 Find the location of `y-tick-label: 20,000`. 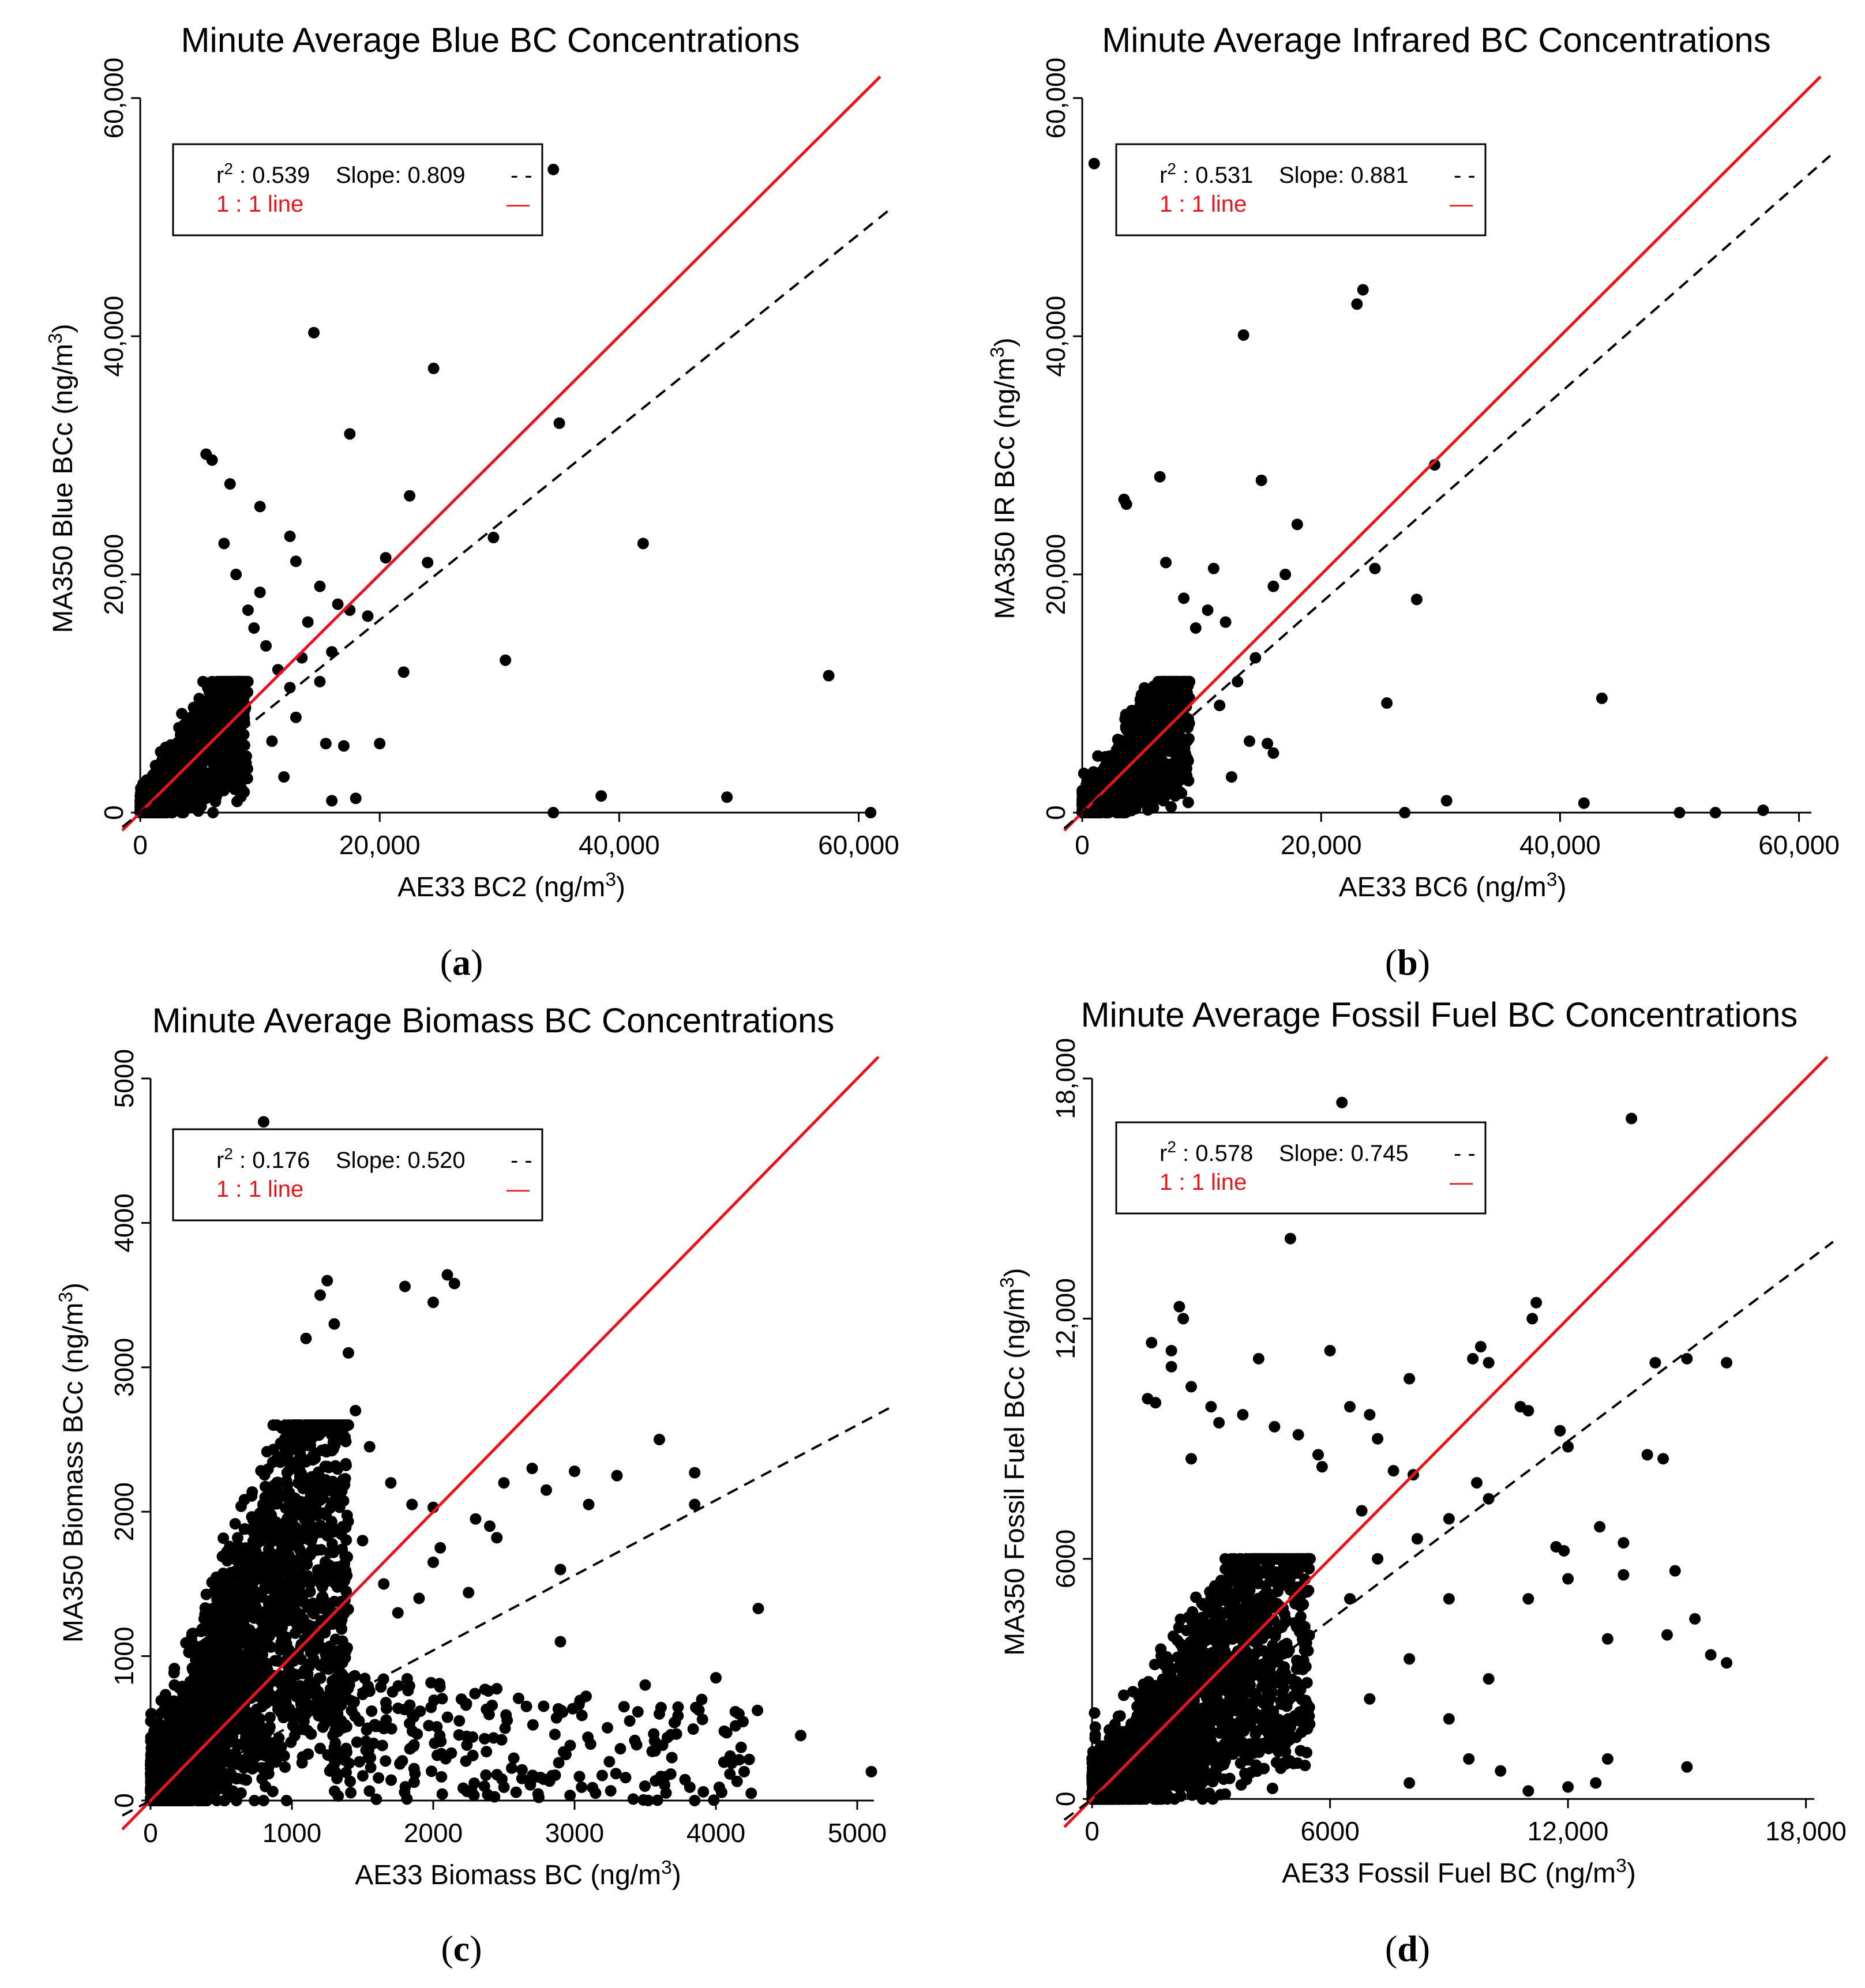

y-tick-label: 20,000 is located at coordinates (114, 574).